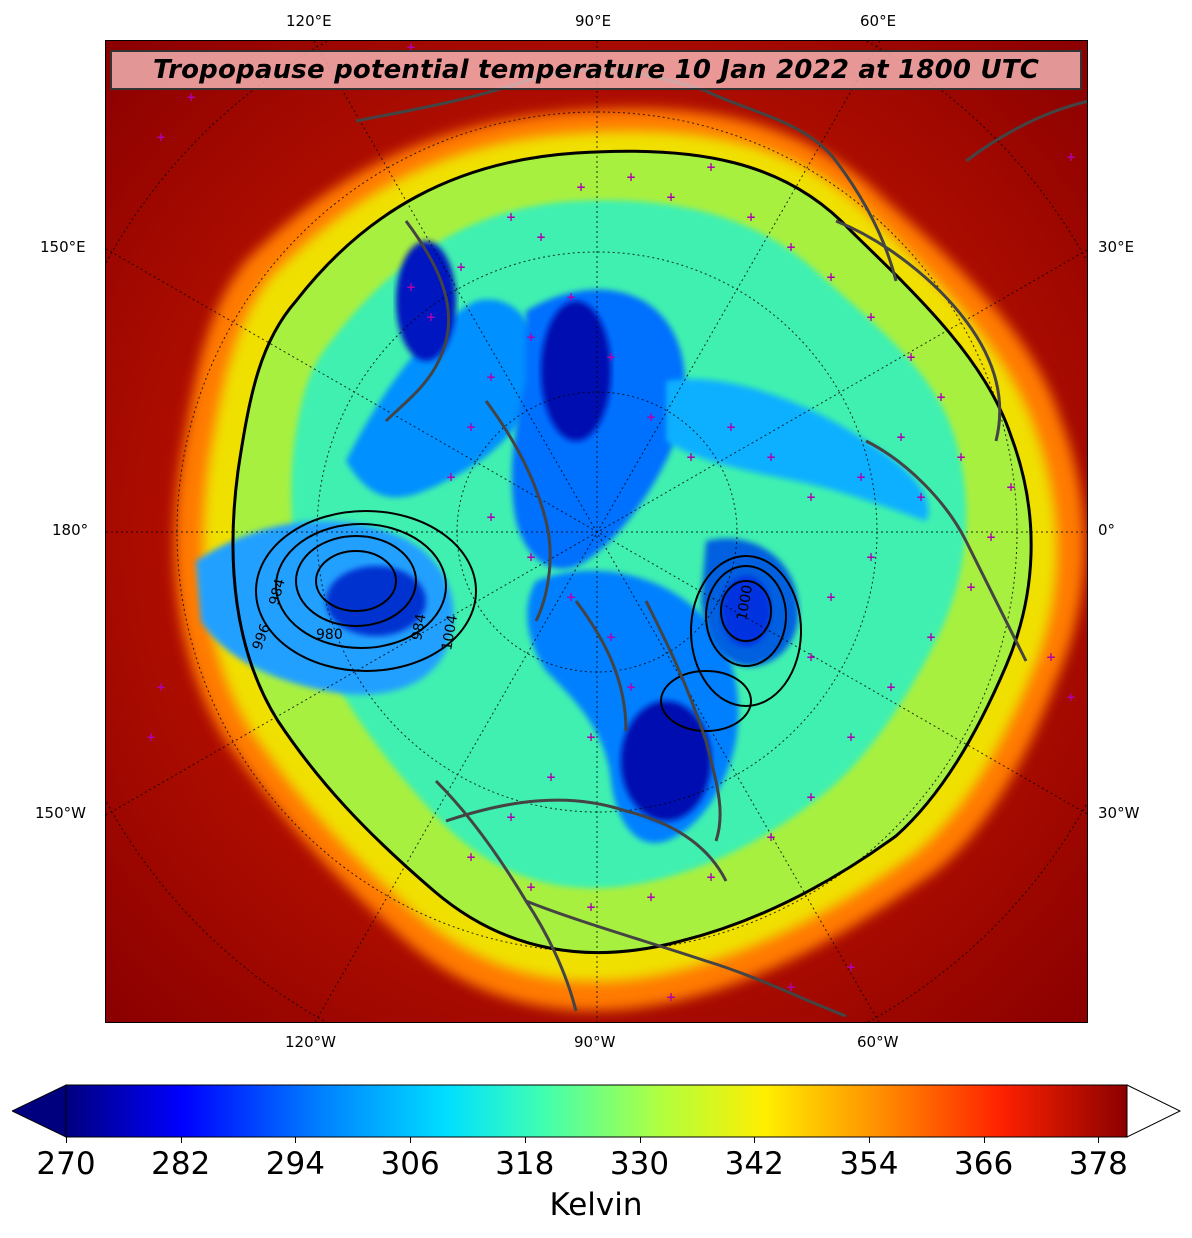 The height and width of the screenshot is (1238, 1192). What do you see at coordinates (66, 1164) in the screenshot?
I see `colorbar-tick-label: 270` at bounding box center [66, 1164].